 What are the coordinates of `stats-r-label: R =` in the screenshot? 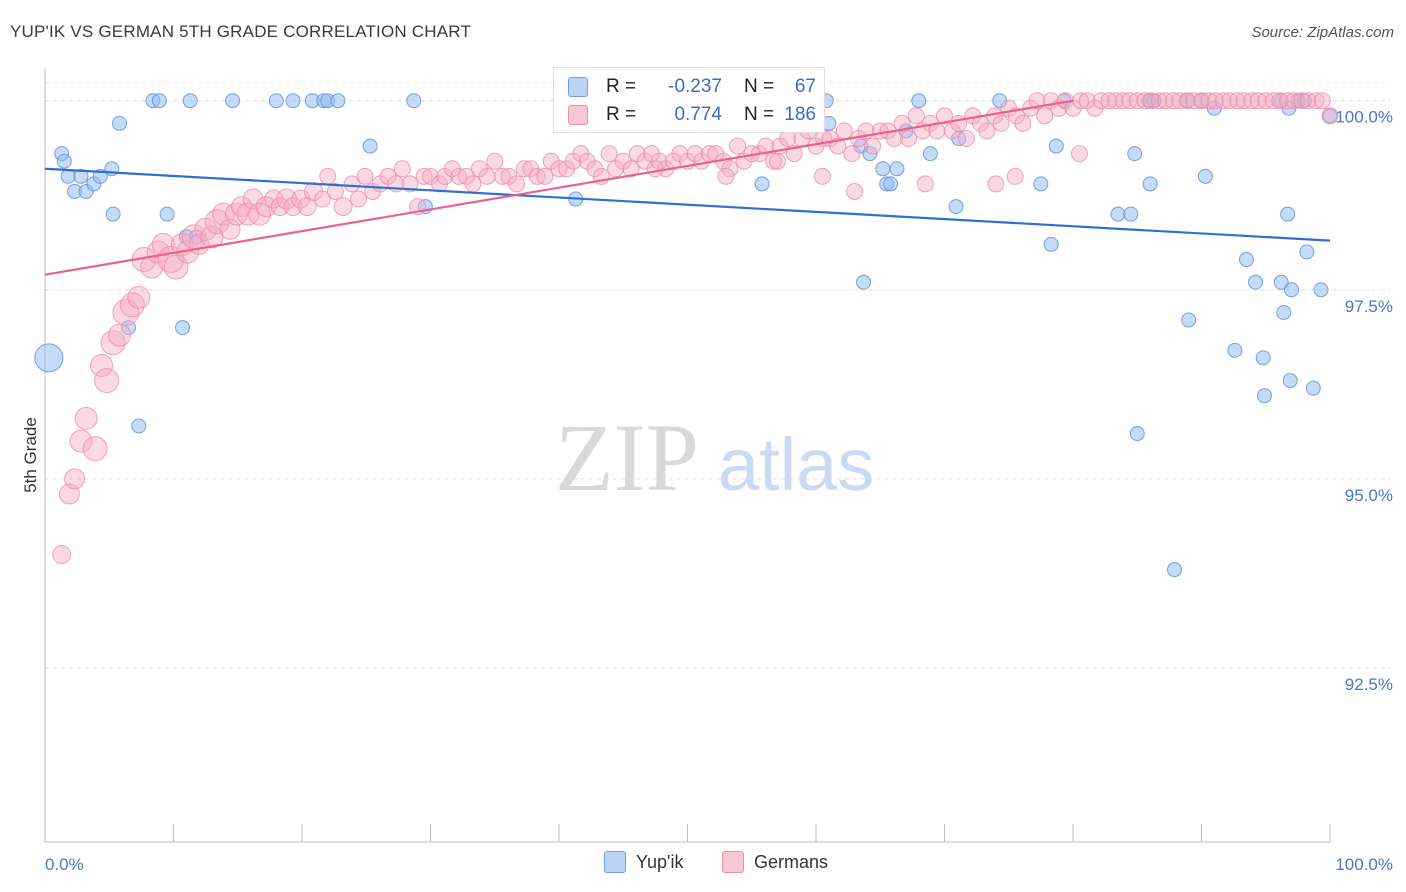 It's located at (621, 86).